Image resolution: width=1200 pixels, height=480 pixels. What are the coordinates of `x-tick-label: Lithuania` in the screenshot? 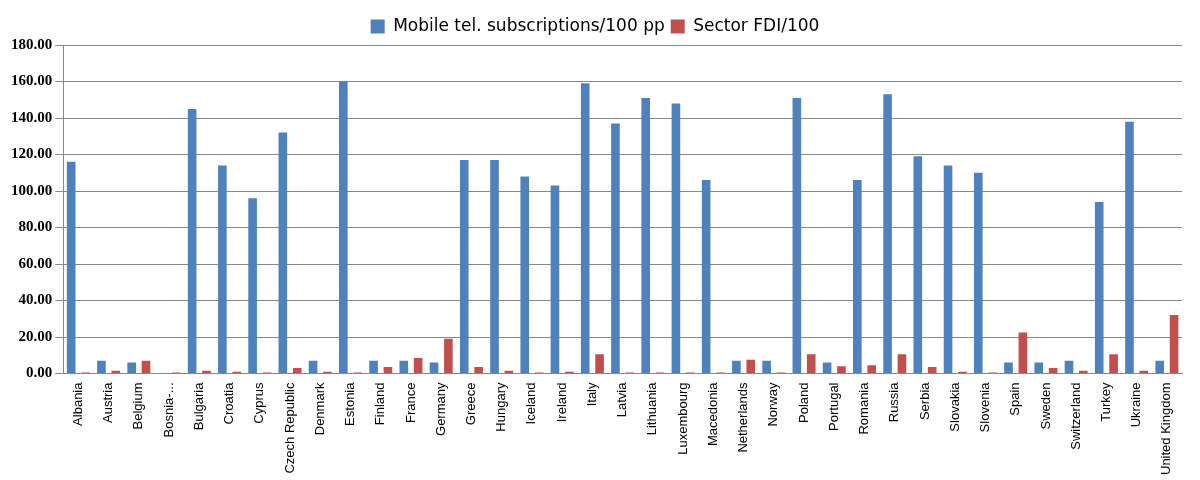 It's located at (652, 408).